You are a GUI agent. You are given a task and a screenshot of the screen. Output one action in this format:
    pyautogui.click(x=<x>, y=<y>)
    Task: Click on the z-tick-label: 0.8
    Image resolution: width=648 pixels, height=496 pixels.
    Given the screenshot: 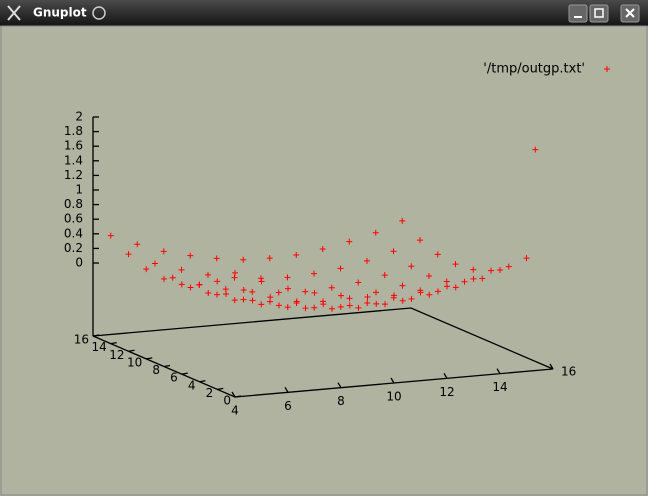 What is the action you would take?
    pyautogui.click(x=73, y=204)
    